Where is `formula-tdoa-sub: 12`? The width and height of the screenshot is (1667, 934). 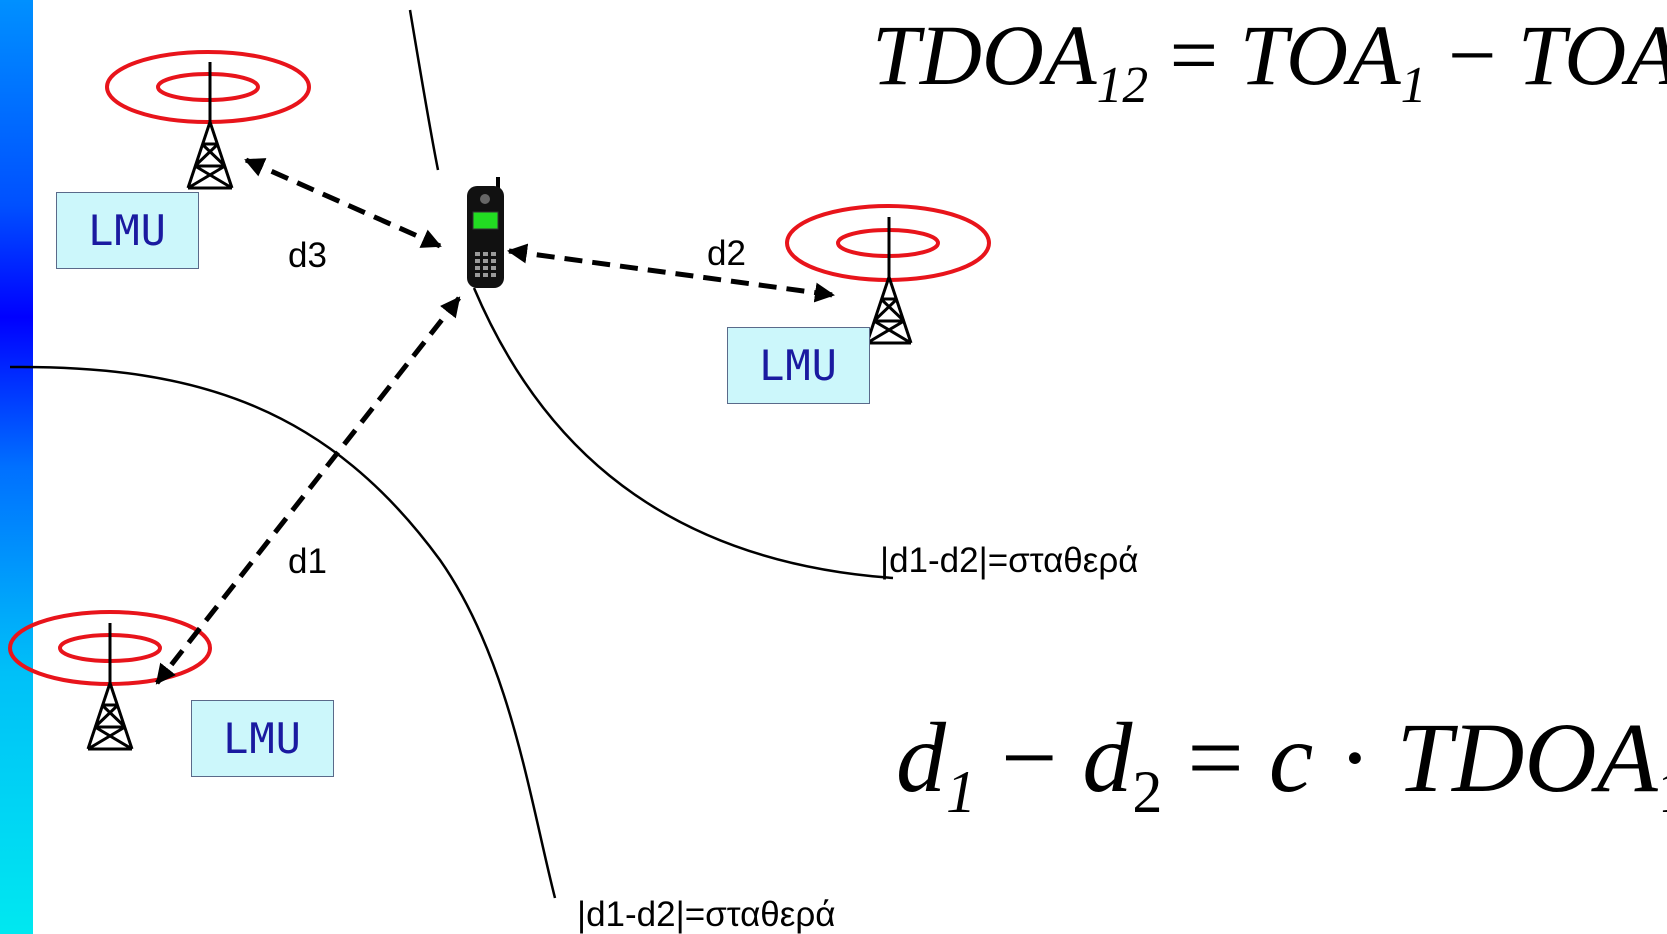
formula-tdoa-sub: 12 is located at coordinates (1122, 86).